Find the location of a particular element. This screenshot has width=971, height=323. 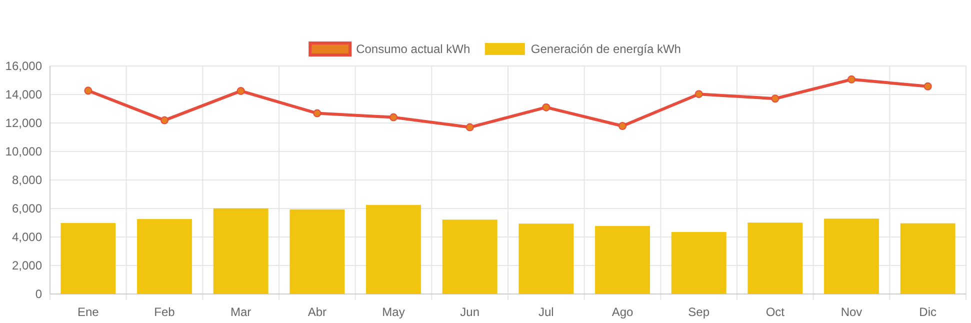

y-tick-label: 16,000 is located at coordinates (23, 66).